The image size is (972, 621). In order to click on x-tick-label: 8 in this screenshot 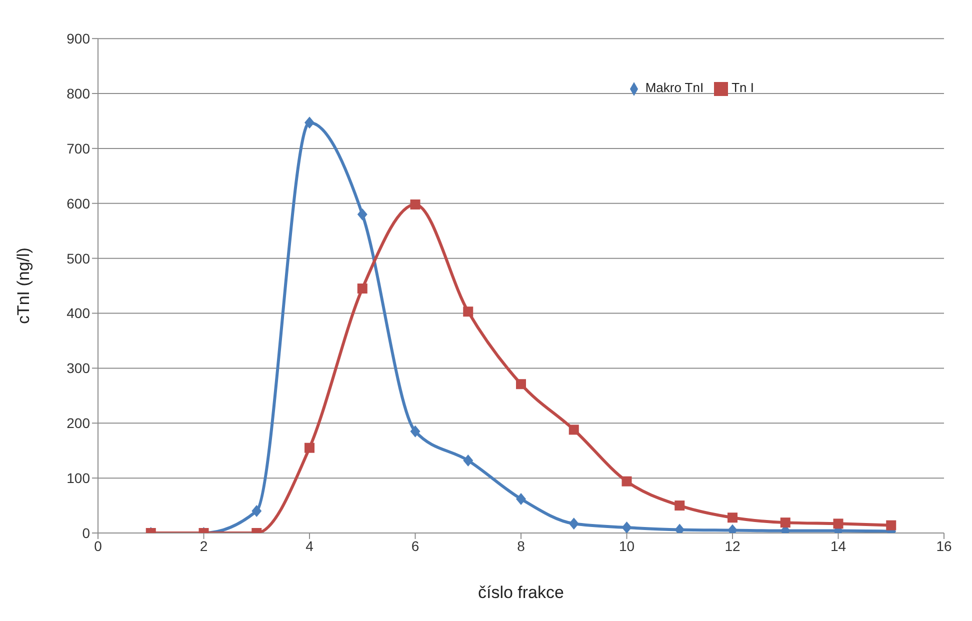, I will do `click(521, 546)`.